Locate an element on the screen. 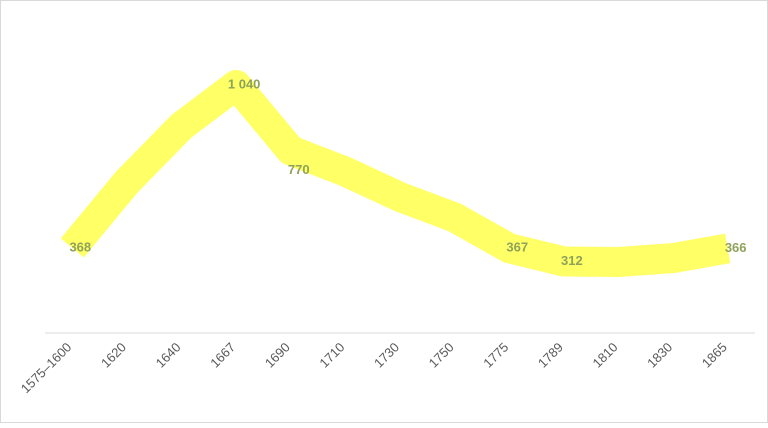 The height and width of the screenshot is (428, 768). data-label: 1 040 is located at coordinates (244, 83).